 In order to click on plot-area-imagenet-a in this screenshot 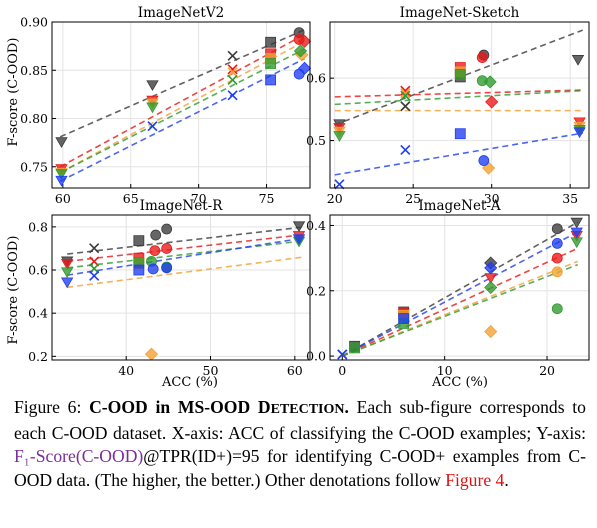, I will do `click(459, 287)`.